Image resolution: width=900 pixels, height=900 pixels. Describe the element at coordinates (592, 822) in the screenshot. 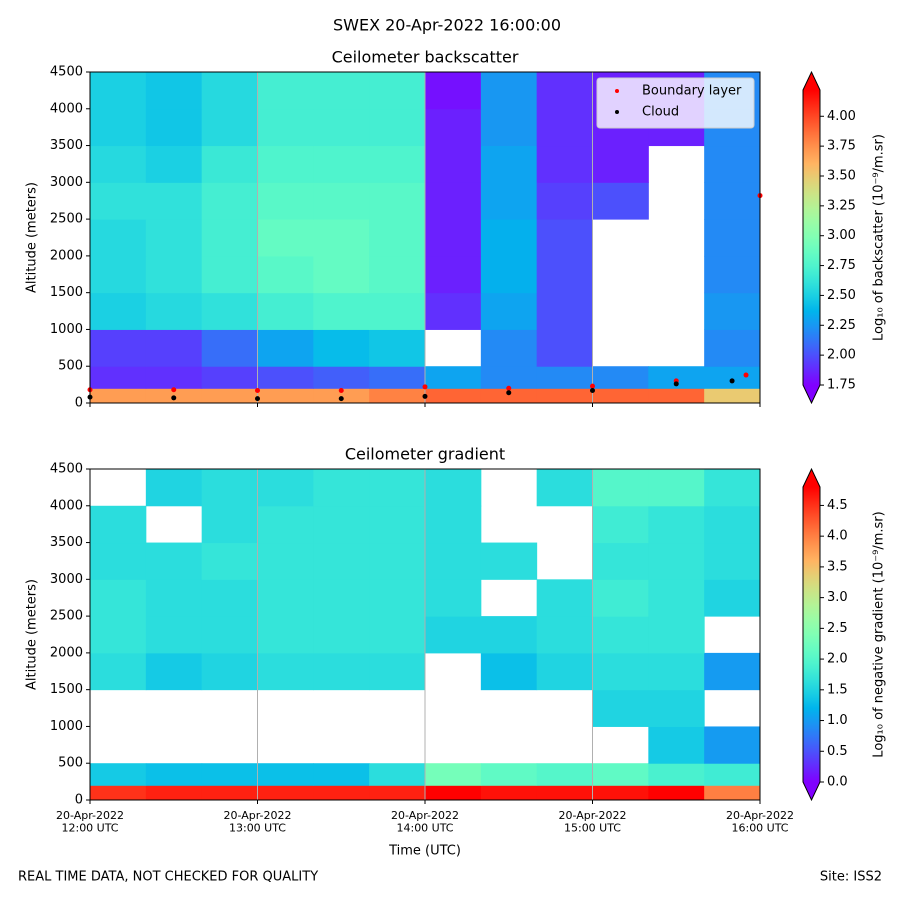

I see `x-tick-label: 20-Apr-2022 15:00 UTC` at that location.